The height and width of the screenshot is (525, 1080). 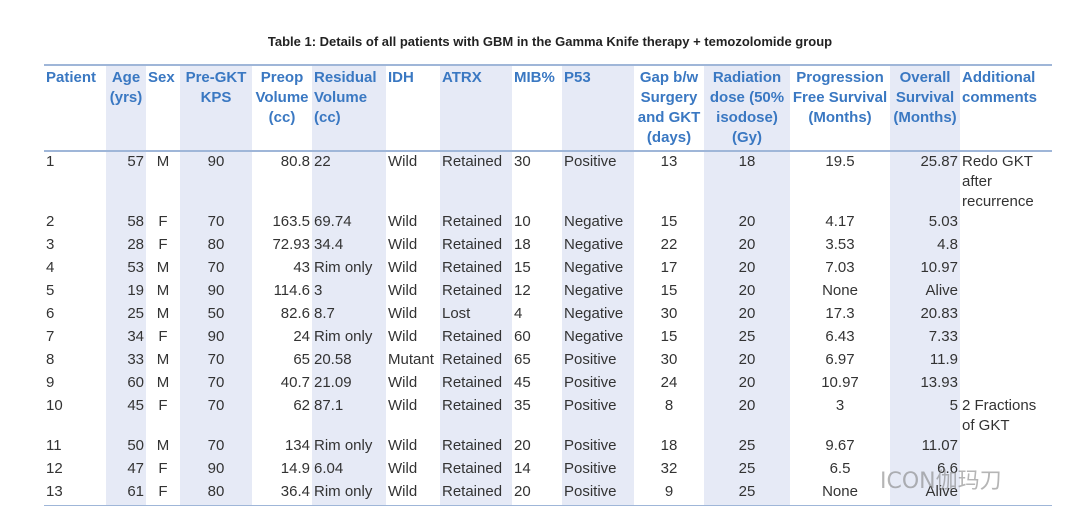 What do you see at coordinates (50, 161) in the screenshot?
I see `table-cell: 1` at bounding box center [50, 161].